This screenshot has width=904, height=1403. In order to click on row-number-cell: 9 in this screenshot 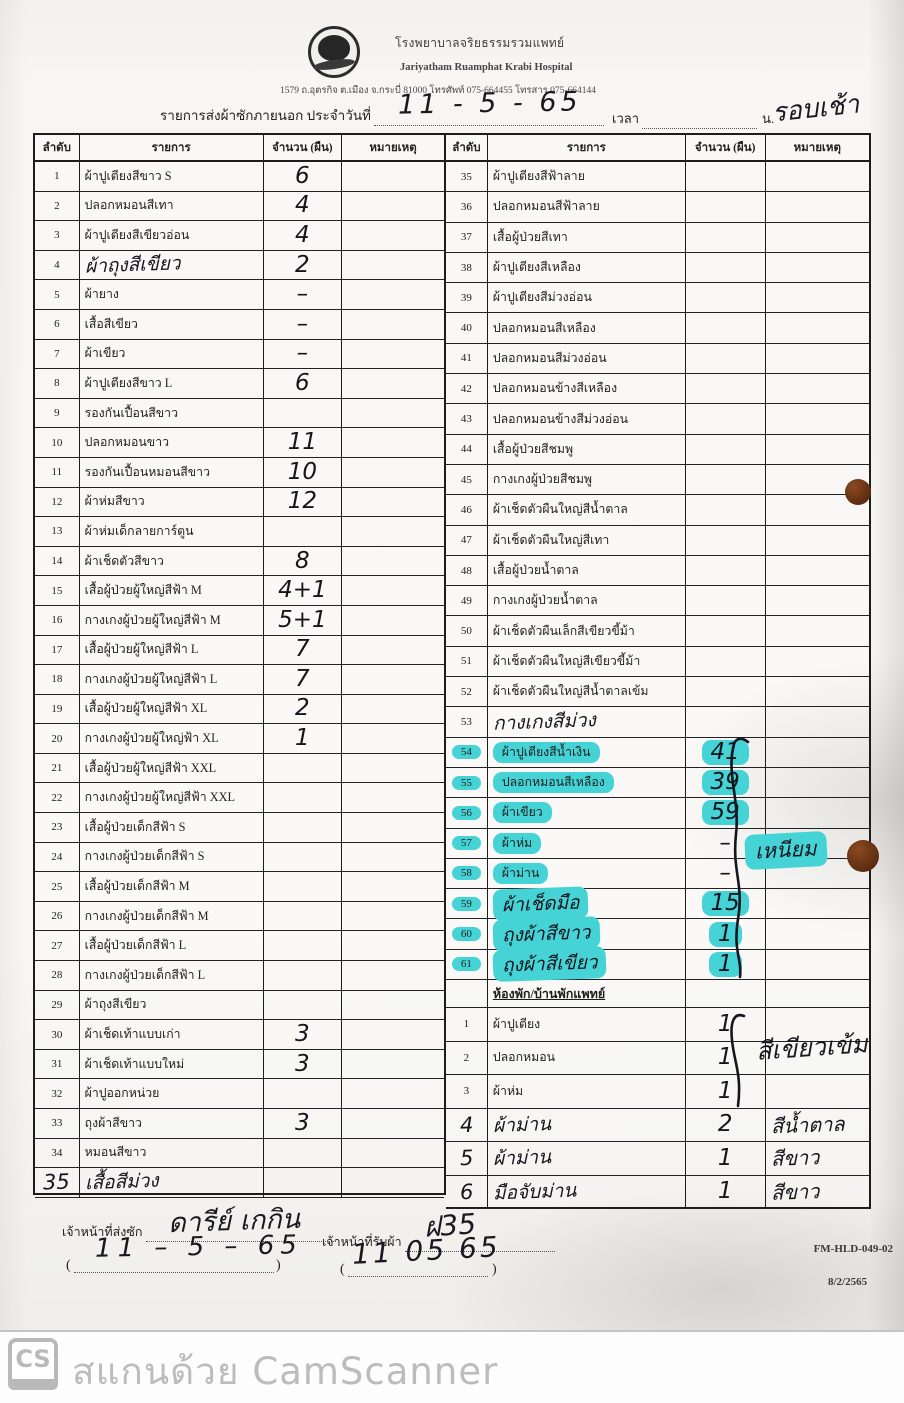, I will do `click(57, 413)`.